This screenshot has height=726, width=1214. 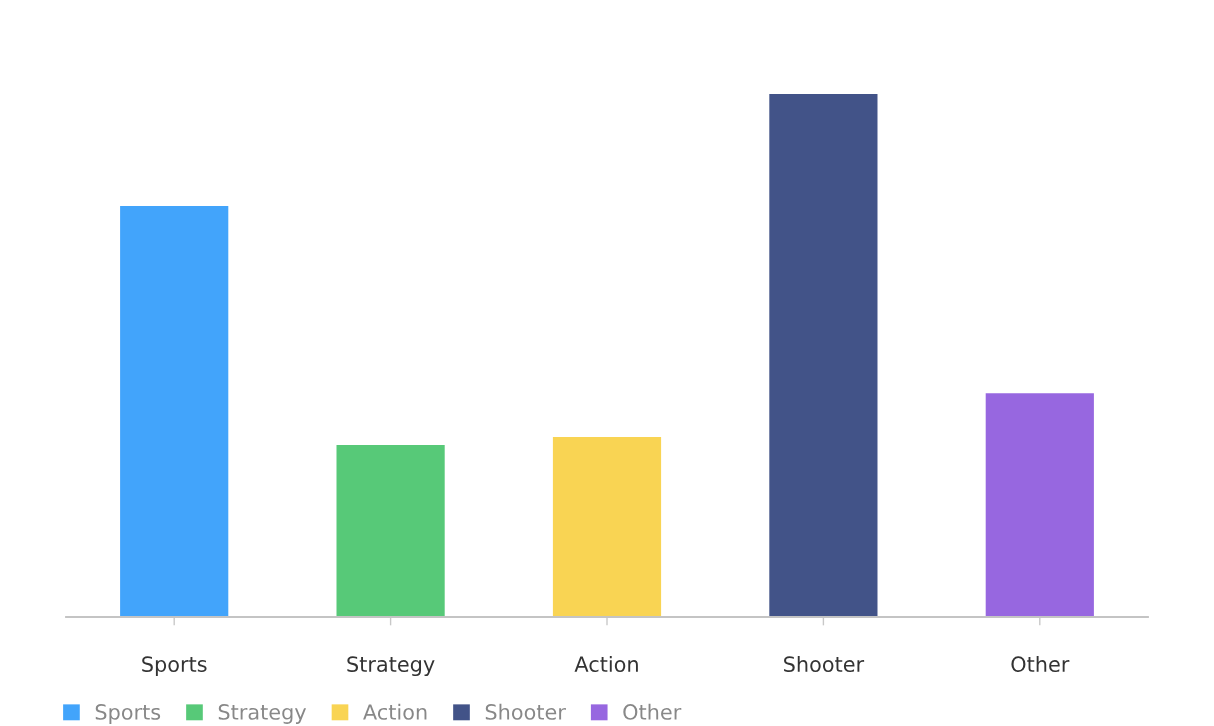 What do you see at coordinates (1040, 664) in the screenshot?
I see `x-tick-label: Other` at bounding box center [1040, 664].